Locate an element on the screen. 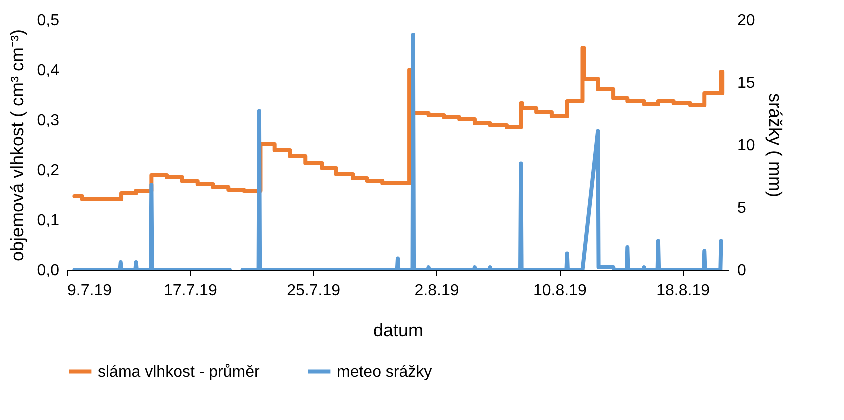 The width and height of the screenshot is (844, 420). y-tick-label: 0,1 is located at coordinates (48, 221).